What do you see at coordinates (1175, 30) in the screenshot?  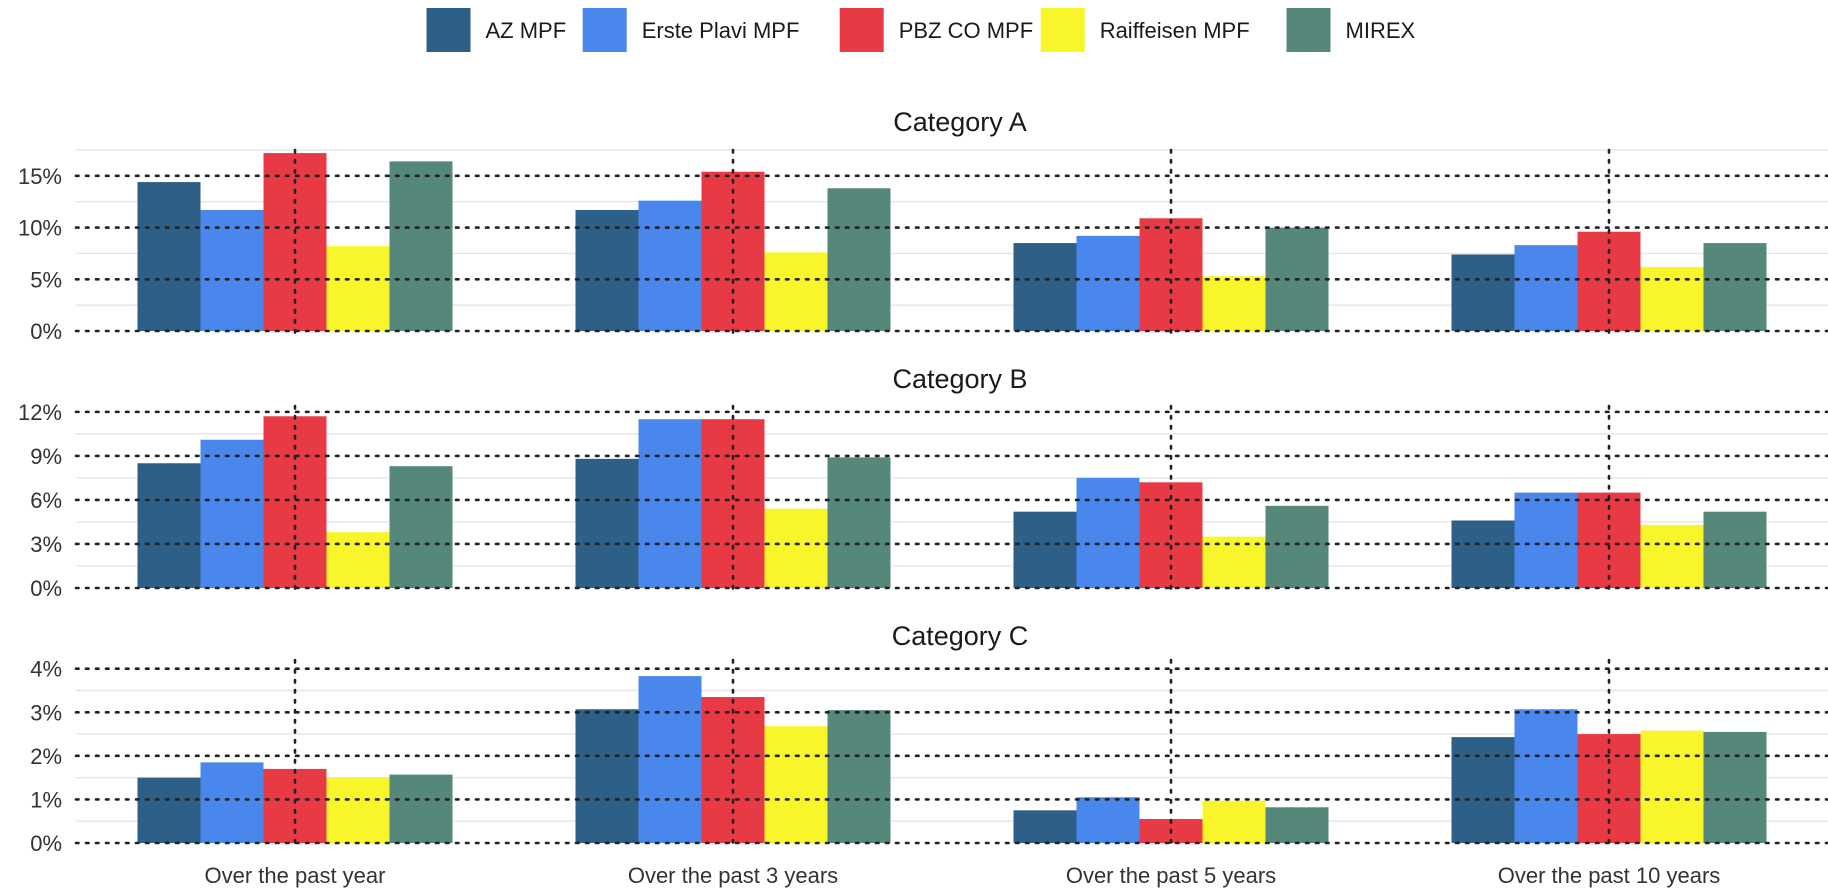 I see `legend-label: Raiffeisen MPF` at bounding box center [1175, 30].